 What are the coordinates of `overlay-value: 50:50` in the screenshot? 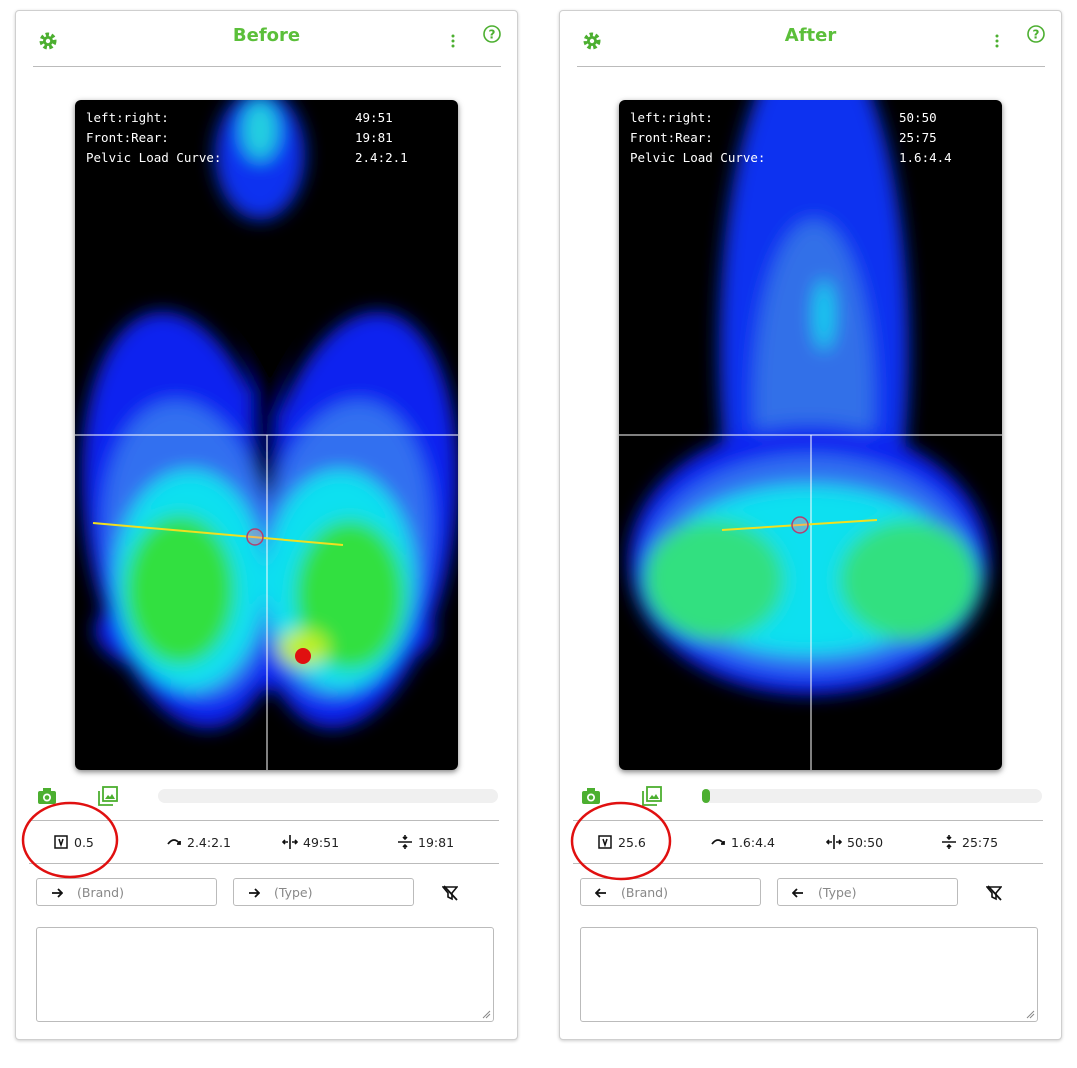 It's located at (918, 117).